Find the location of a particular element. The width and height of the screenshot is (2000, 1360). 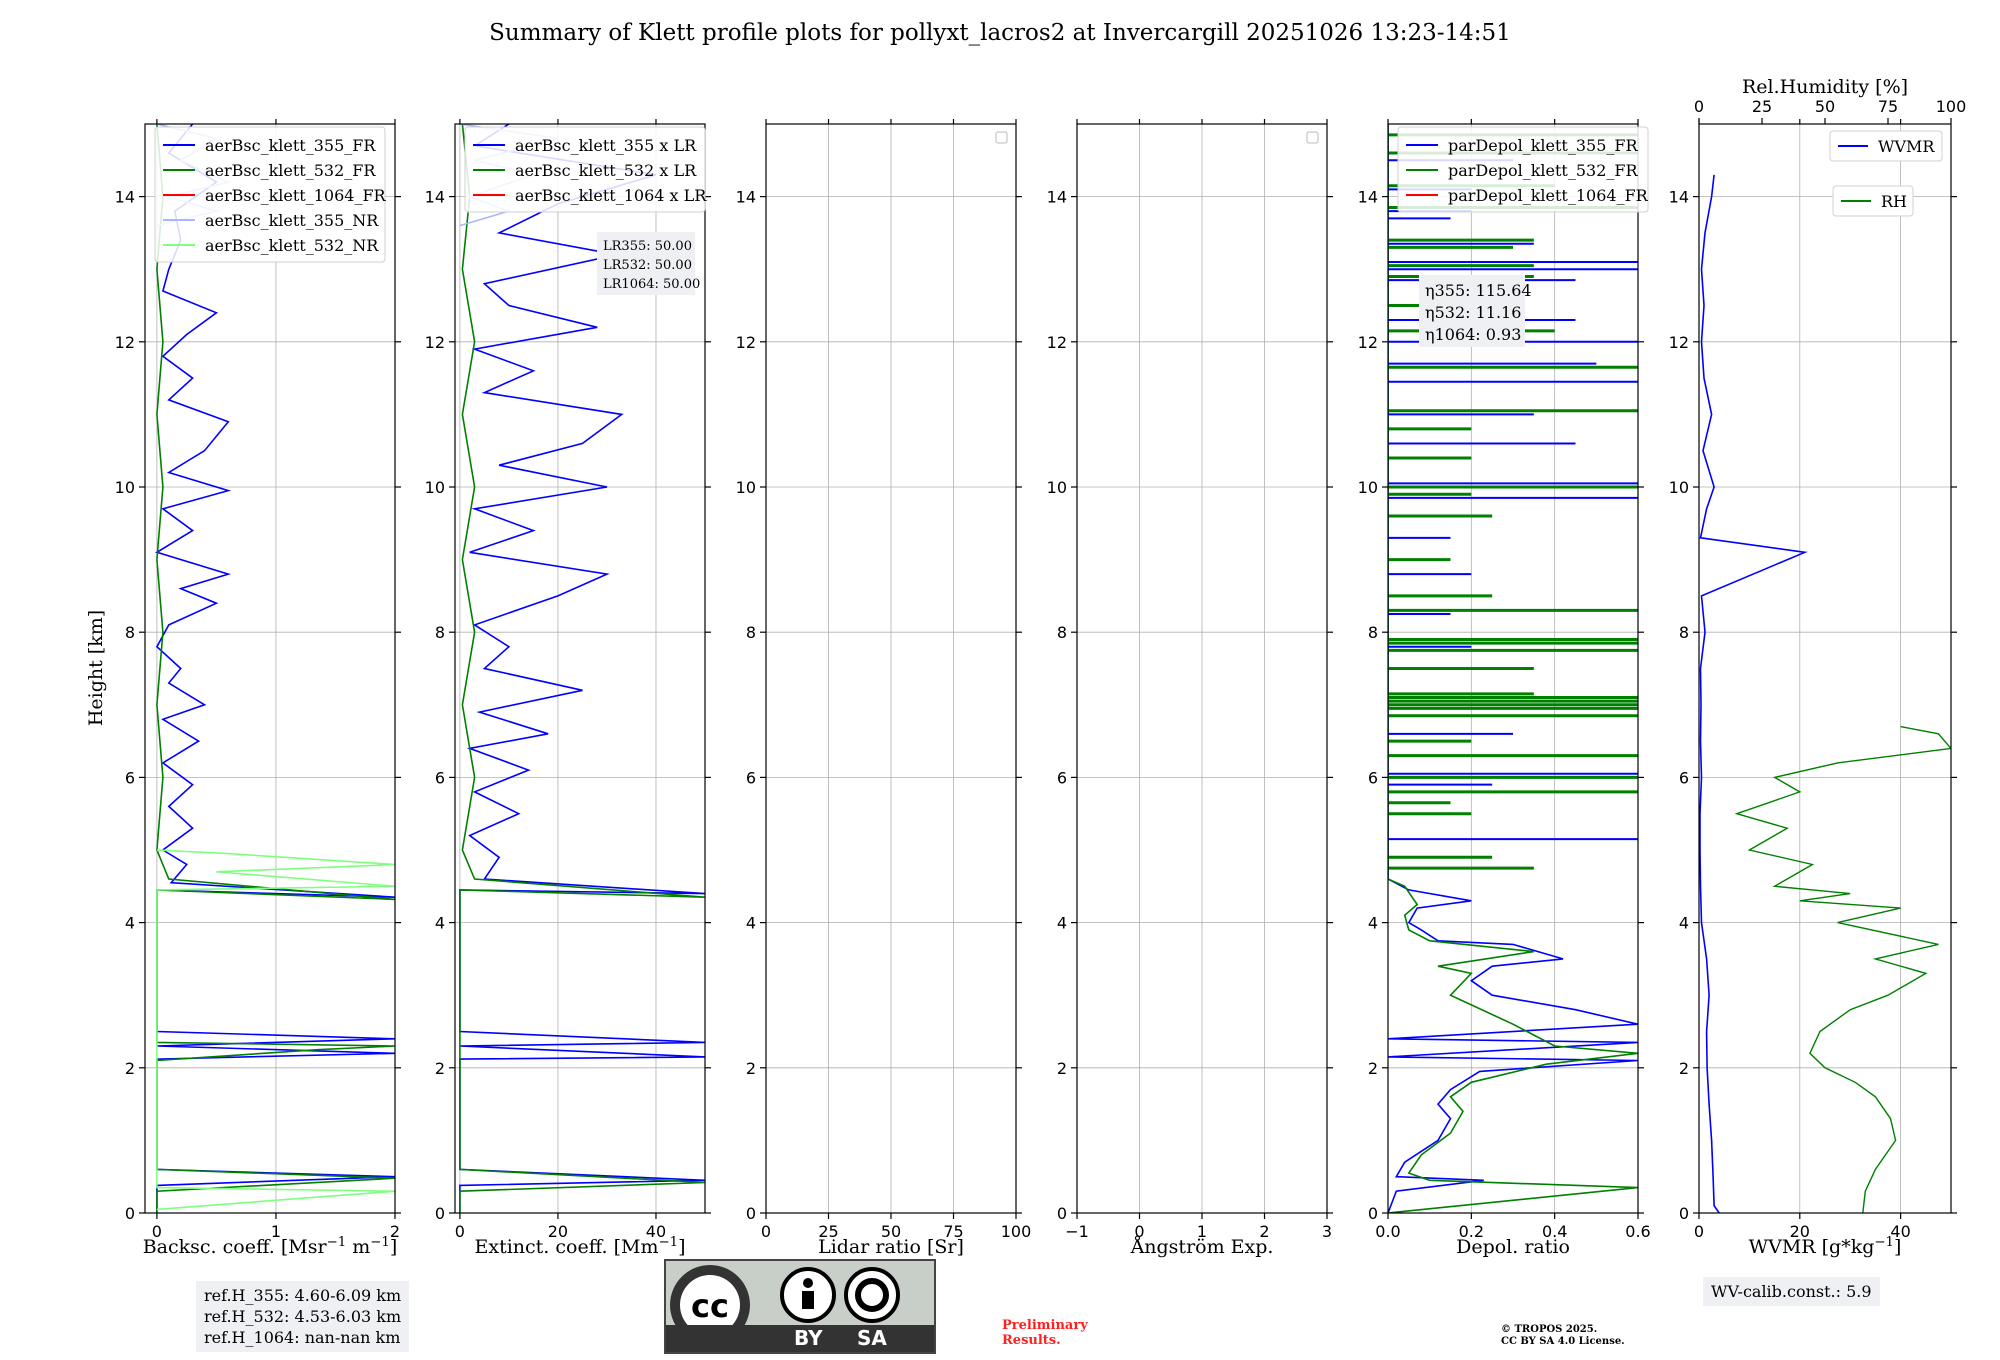

eta-info-box: η355: 115.64 η532: 11.16 η1064: 0.93 is located at coordinates (1475, 311).